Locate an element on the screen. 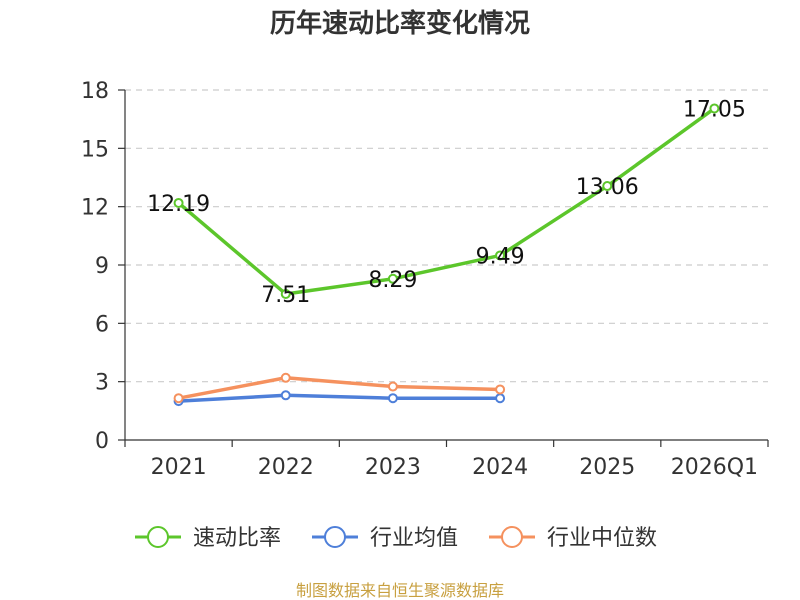  legend-label: 行业中位数 is located at coordinates (602, 538).